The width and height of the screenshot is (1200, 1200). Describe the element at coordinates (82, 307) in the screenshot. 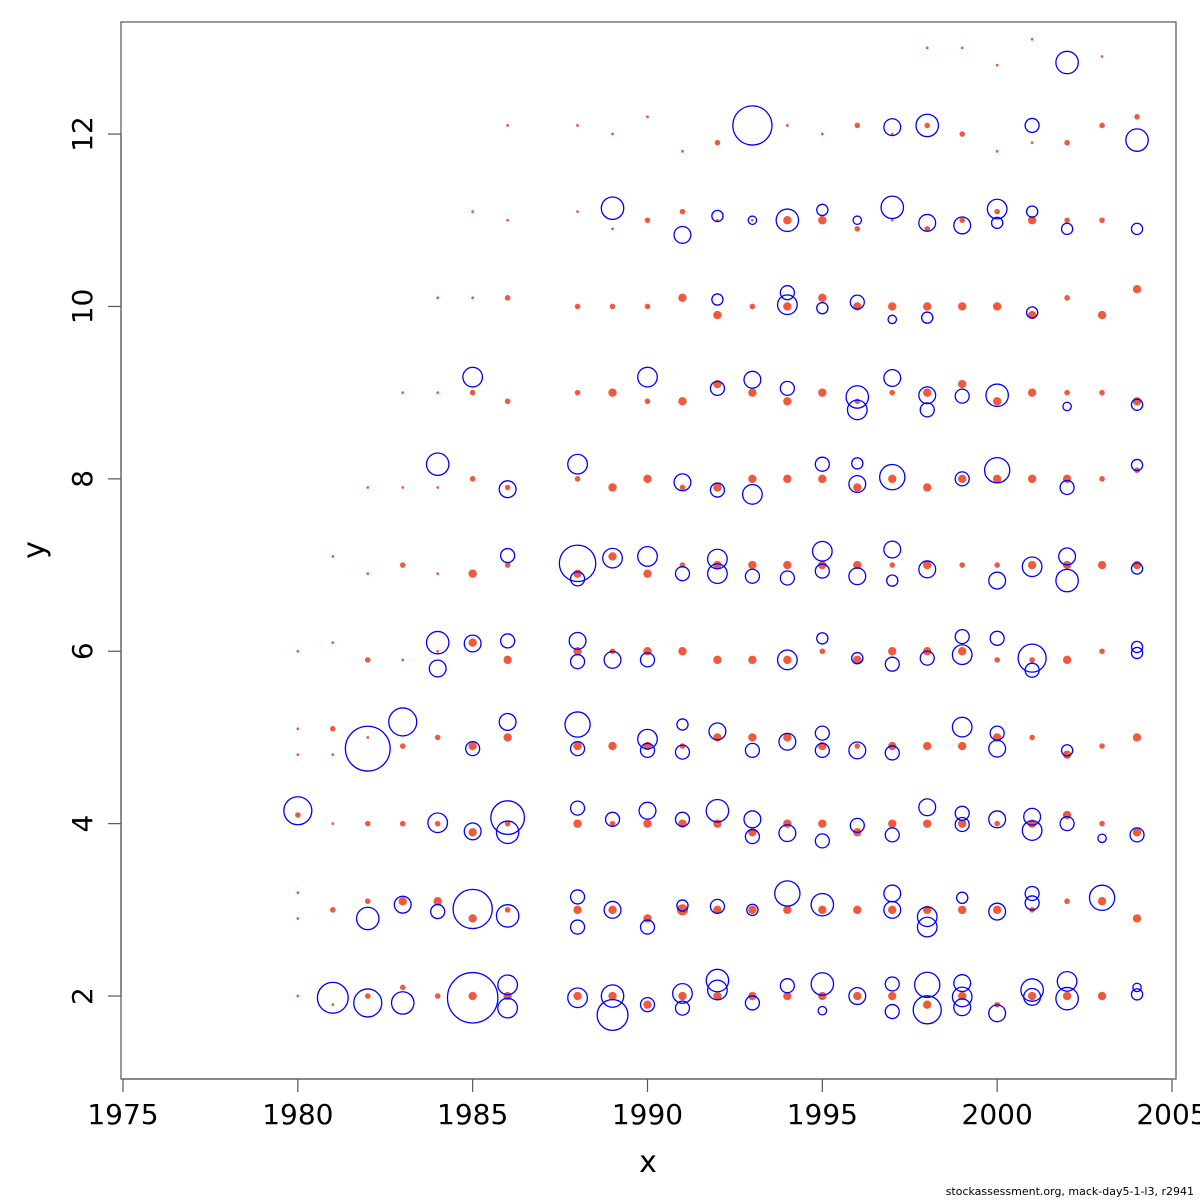

I see `y-tick-label: 10` at that location.